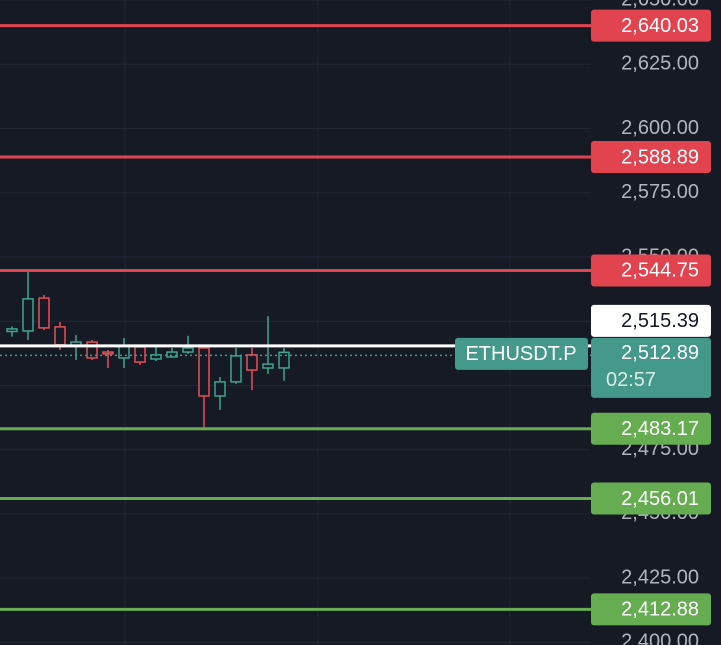 Image resolution: width=721 pixels, height=645 pixels. I want to click on y-tick-label: 2,425.00, so click(660, 577).